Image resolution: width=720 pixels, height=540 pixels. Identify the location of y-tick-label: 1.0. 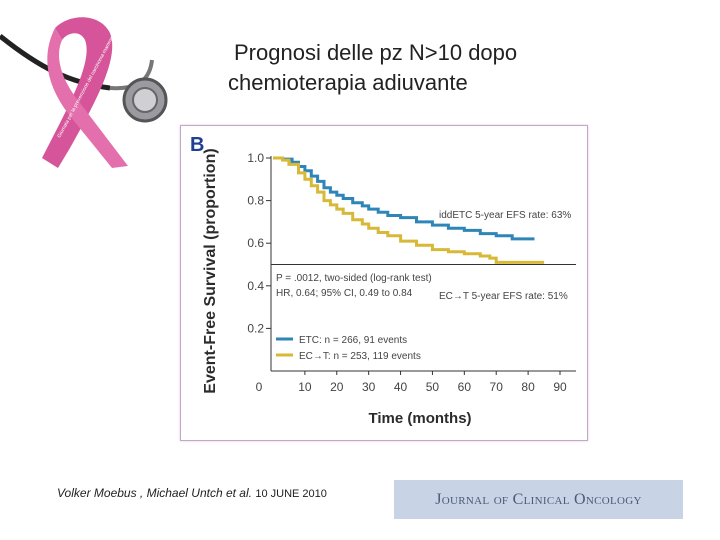
(255, 158).